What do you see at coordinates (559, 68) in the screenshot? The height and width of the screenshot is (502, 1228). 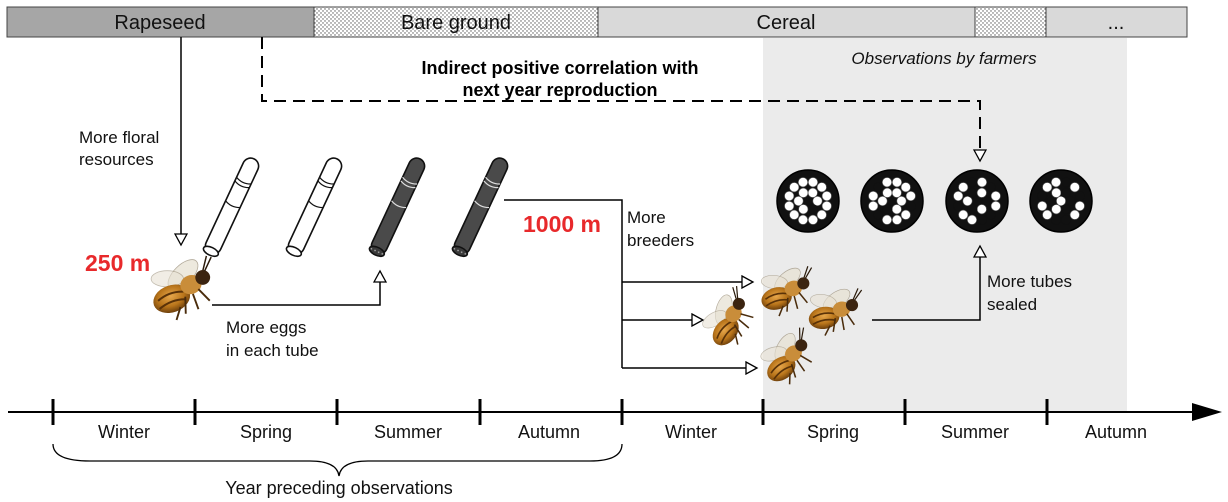 I see `correlation-label-line1: Indirect positive correlation with` at bounding box center [559, 68].